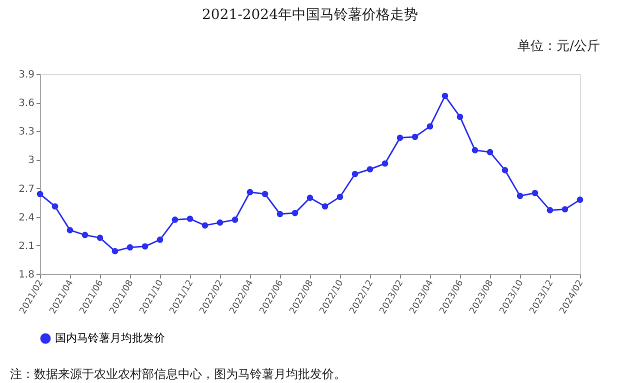 Image resolution: width=627 pixels, height=383 pixels. I want to click on y-tick-label: 2.1, so click(26, 246).